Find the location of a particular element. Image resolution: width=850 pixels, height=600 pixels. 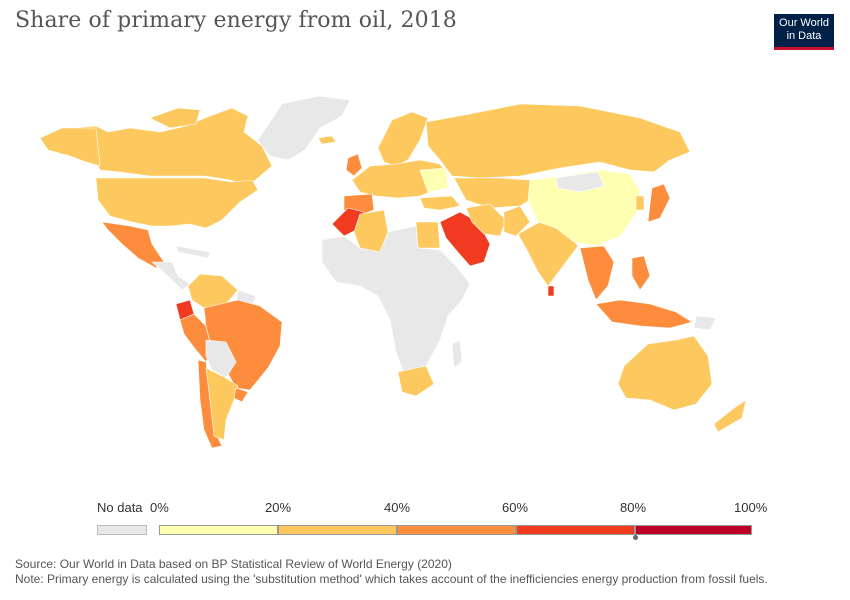

region-caribbean is located at coordinates (193, 252).